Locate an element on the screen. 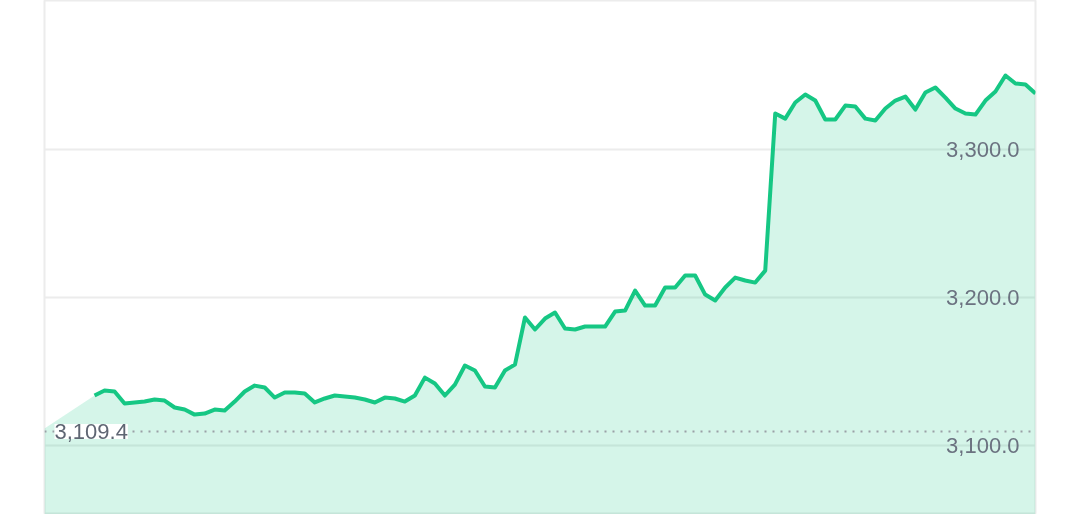 The image size is (1079, 514). ref-line-label: 3,109.4 is located at coordinates (91, 432).